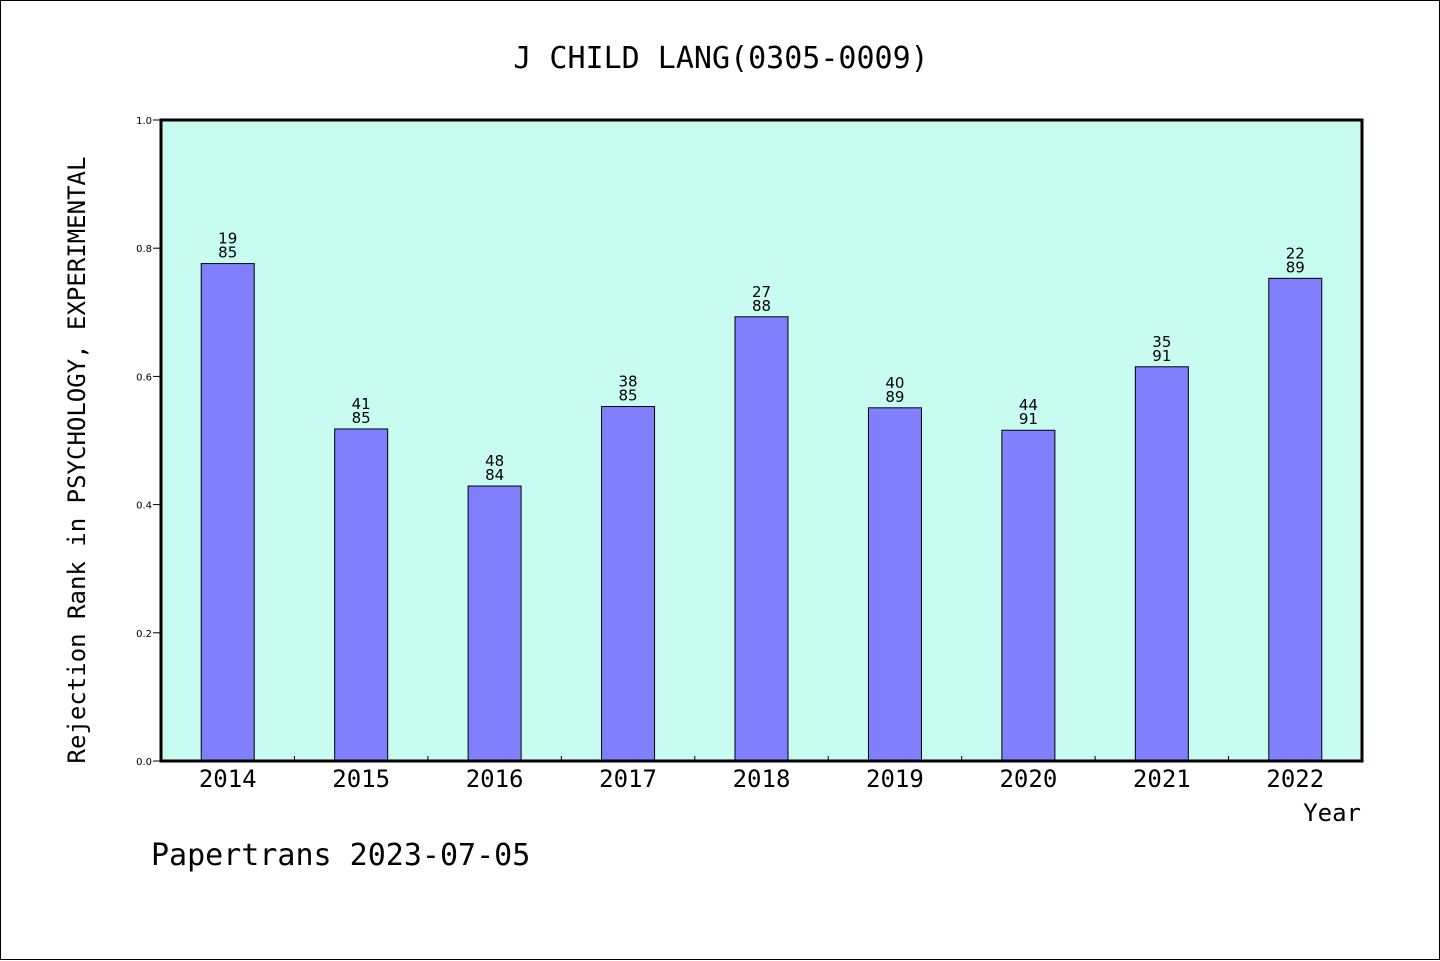 Image resolution: width=1440 pixels, height=961 pixels. I want to click on bar-label-top-2021: 35, so click(1161, 342).